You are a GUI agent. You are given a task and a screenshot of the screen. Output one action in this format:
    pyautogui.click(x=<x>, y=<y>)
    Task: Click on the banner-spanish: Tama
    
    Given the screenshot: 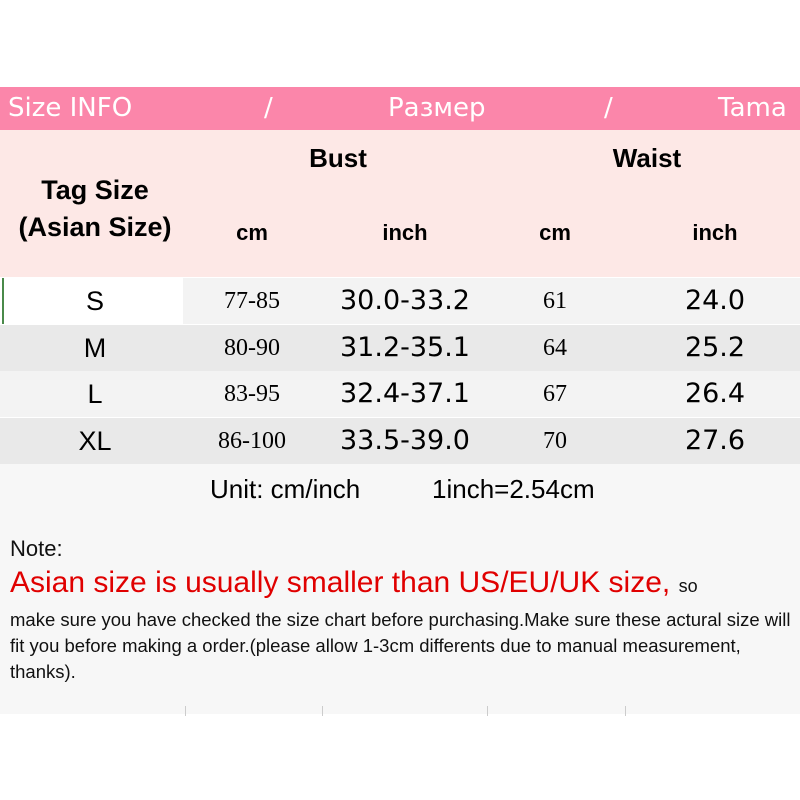 What is the action you would take?
    pyautogui.click(x=752, y=108)
    